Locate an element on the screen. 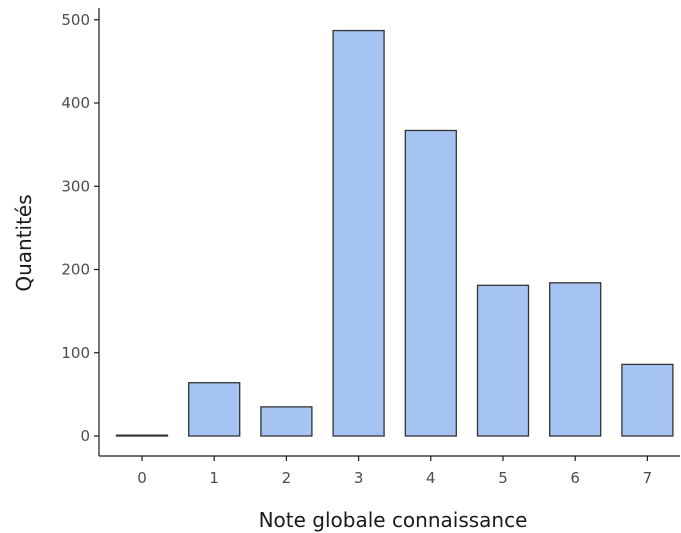 The width and height of the screenshot is (681, 533). x-axis-title: Note globale connaissance is located at coordinates (393, 520).